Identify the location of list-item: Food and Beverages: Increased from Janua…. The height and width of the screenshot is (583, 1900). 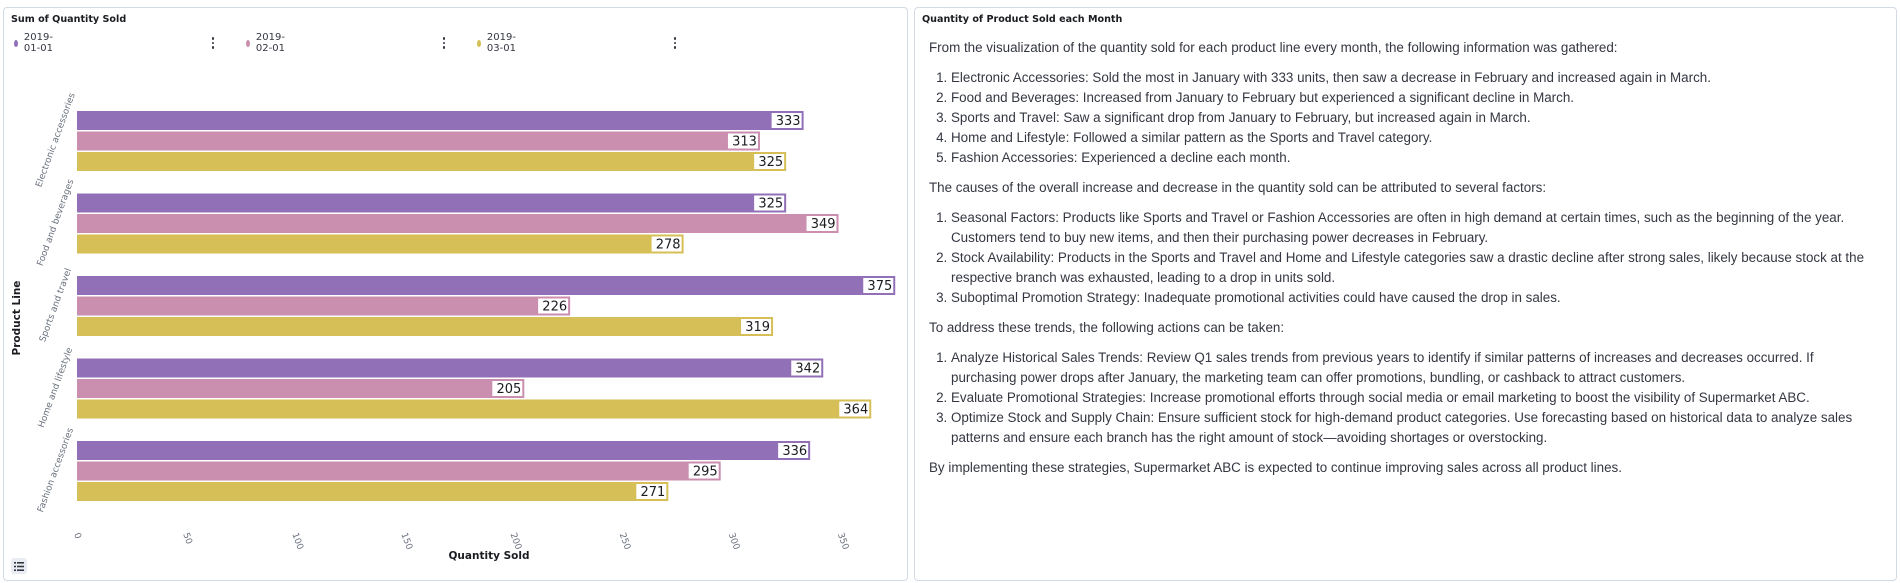
(1416, 98).